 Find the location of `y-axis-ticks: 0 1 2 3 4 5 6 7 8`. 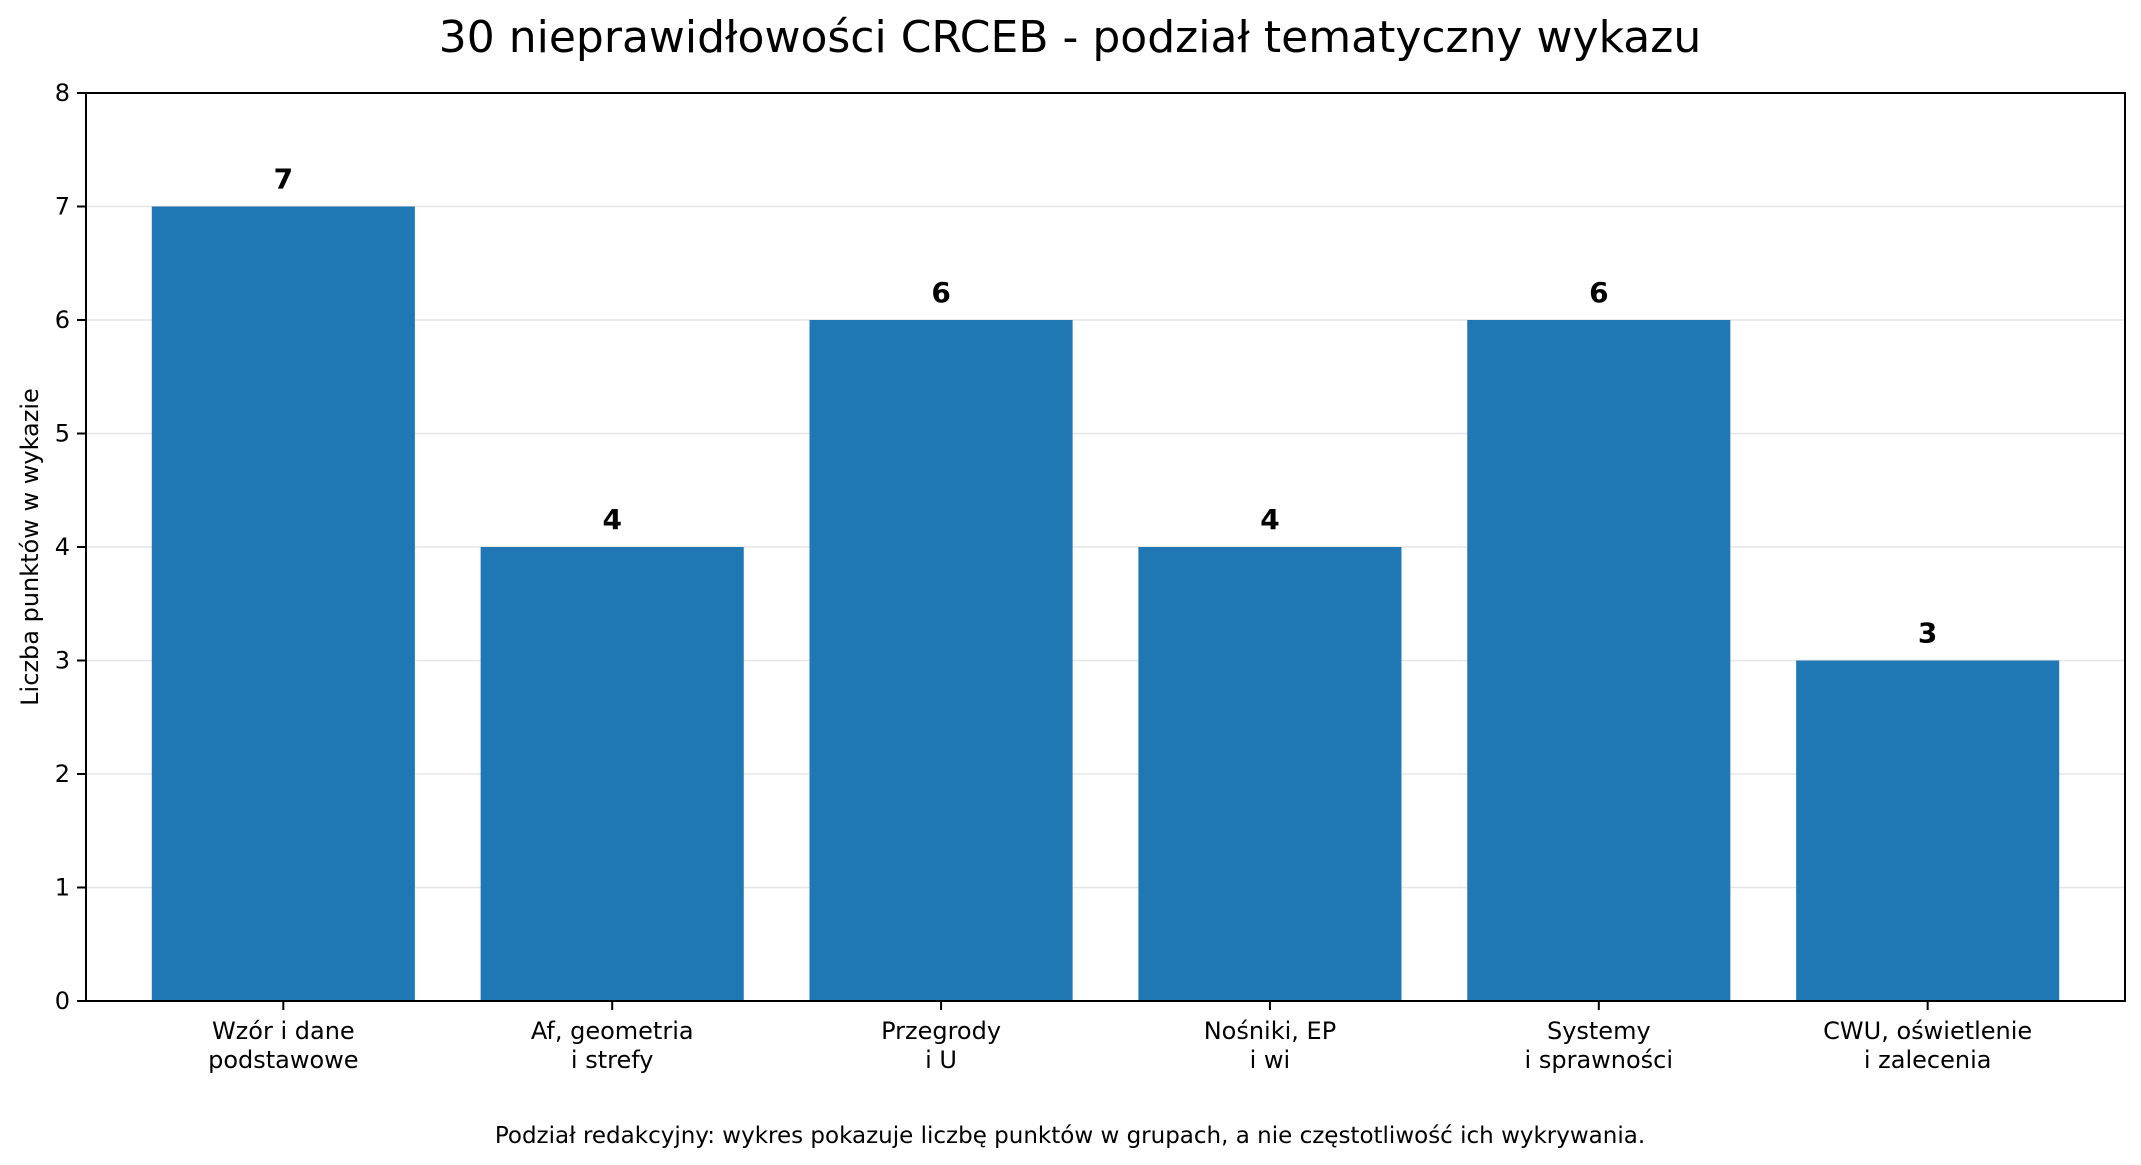

y-axis-ticks: 0 1 2 3 4 5 6 7 8 is located at coordinates (70, 547).